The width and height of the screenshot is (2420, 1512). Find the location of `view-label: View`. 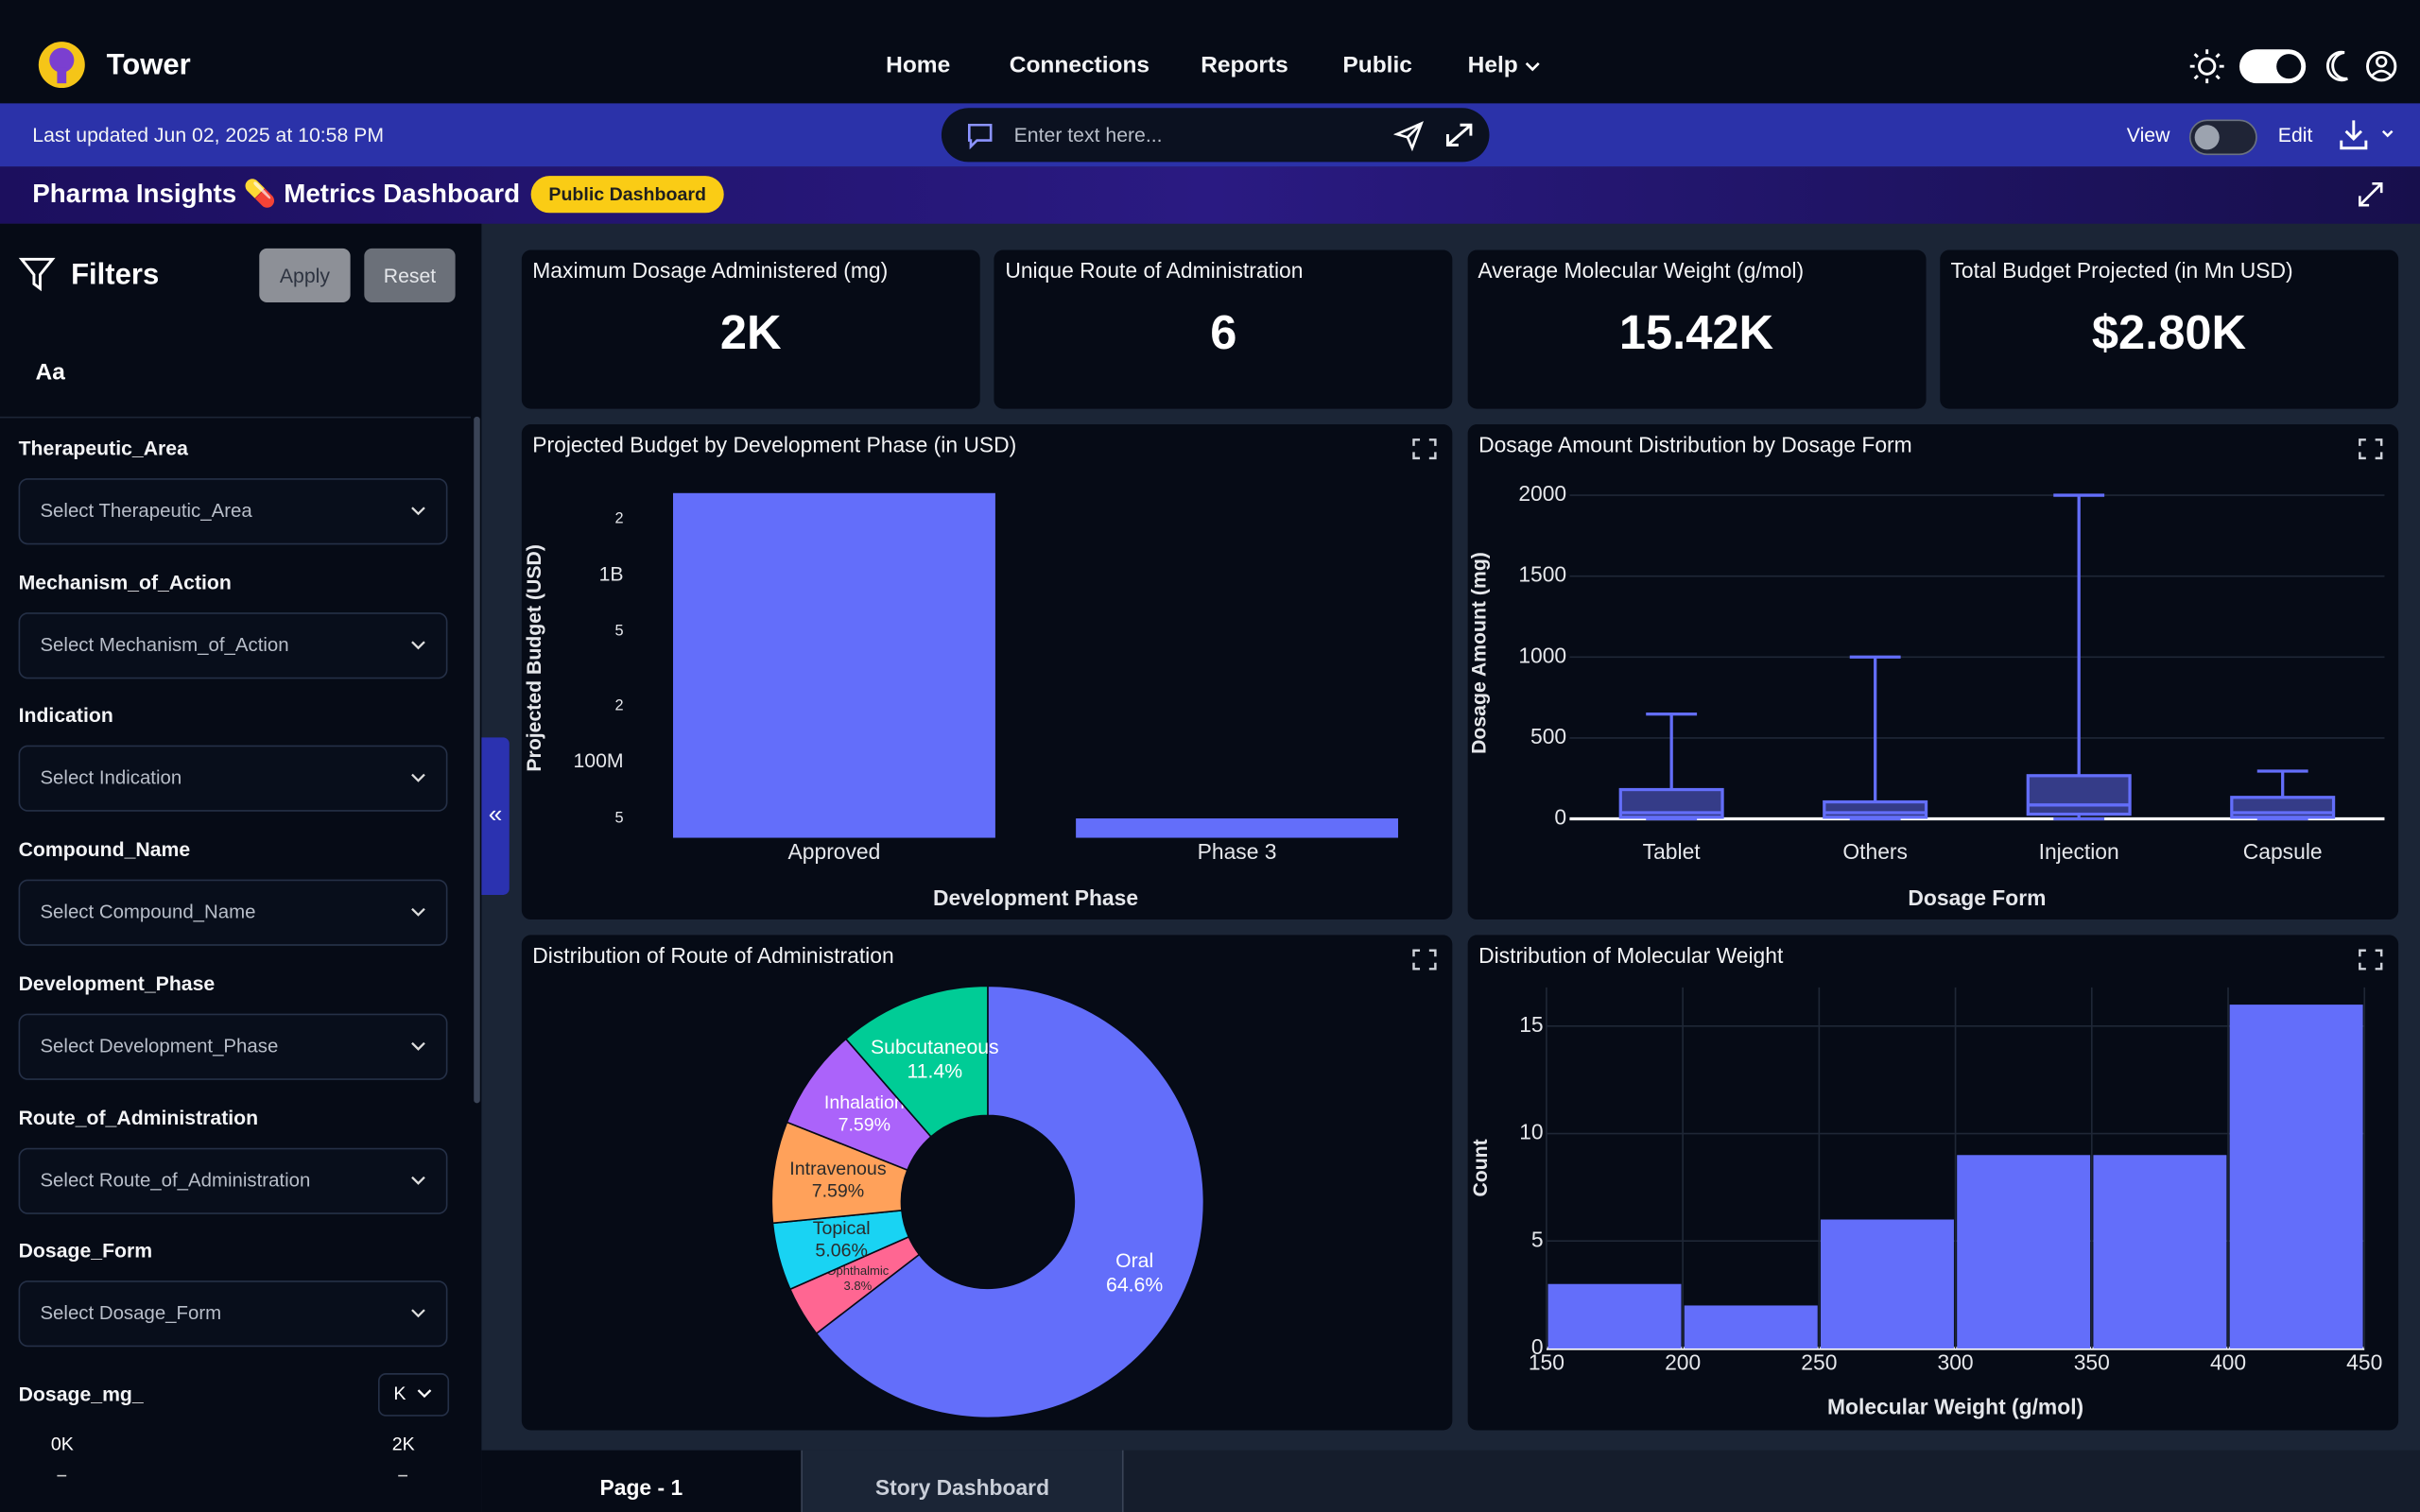

view-label: View is located at coordinates (2148, 135).